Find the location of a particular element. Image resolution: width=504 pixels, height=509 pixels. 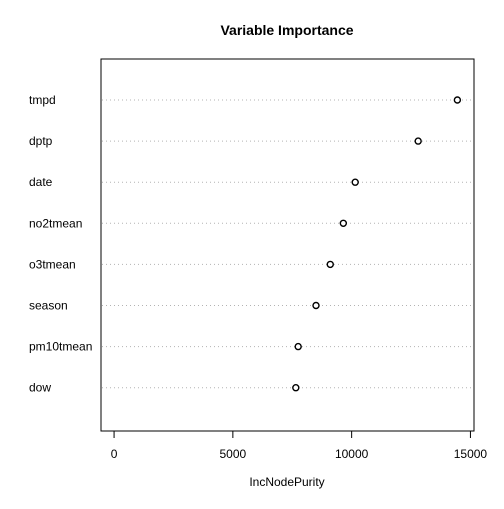

x-tick-label-5000: 5000 is located at coordinates (233, 454).